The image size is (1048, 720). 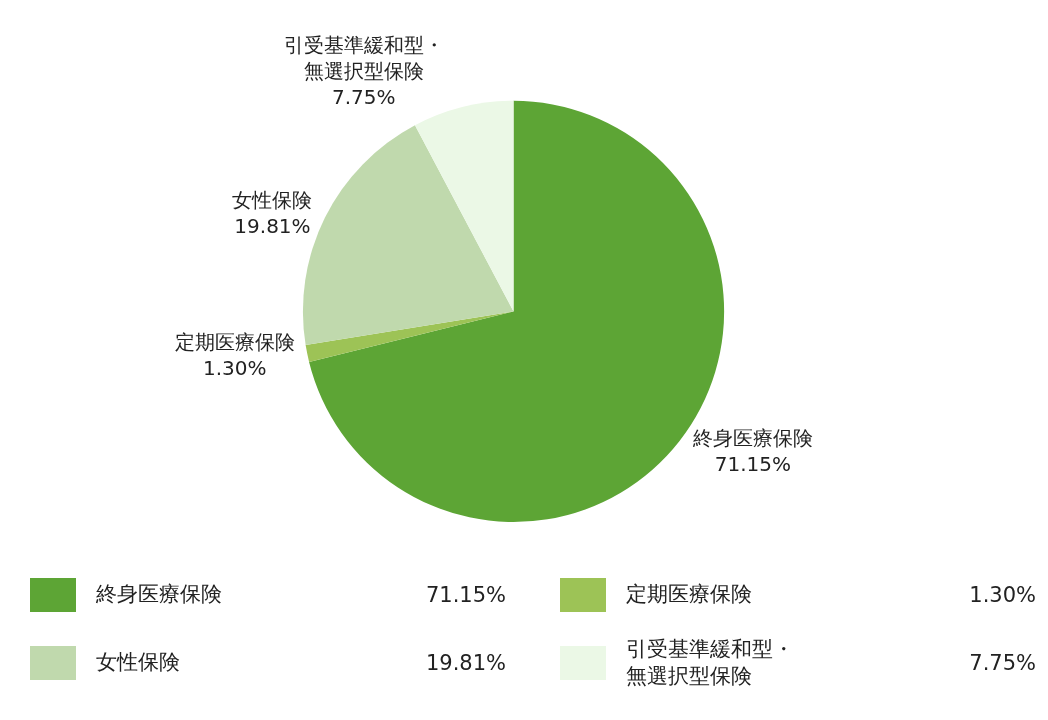 I want to click on legend-label: 終身医療保険, so click(x=159, y=595).